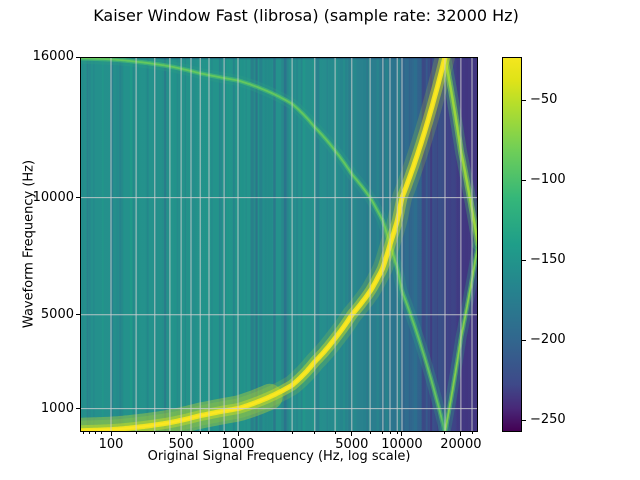  I want to click on x-tick-label: 5000, so click(352, 444).